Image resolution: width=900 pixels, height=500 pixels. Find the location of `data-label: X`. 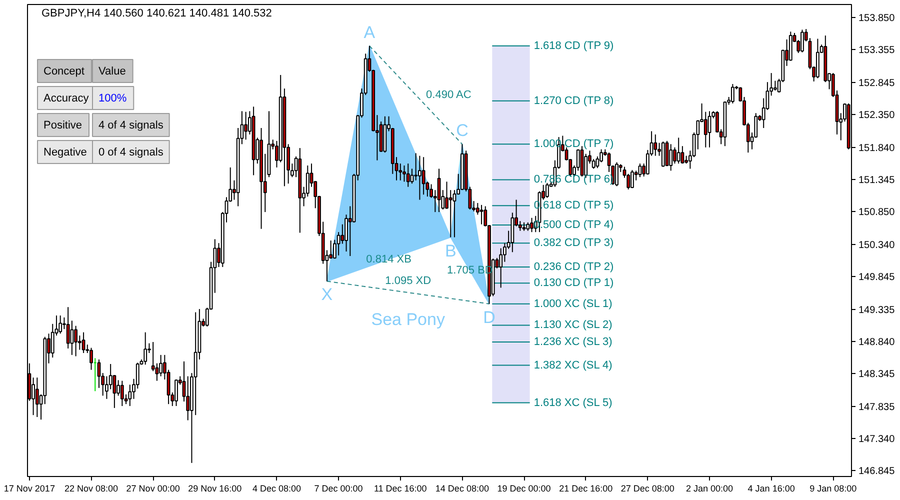

data-label: X is located at coordinates (327, 294).